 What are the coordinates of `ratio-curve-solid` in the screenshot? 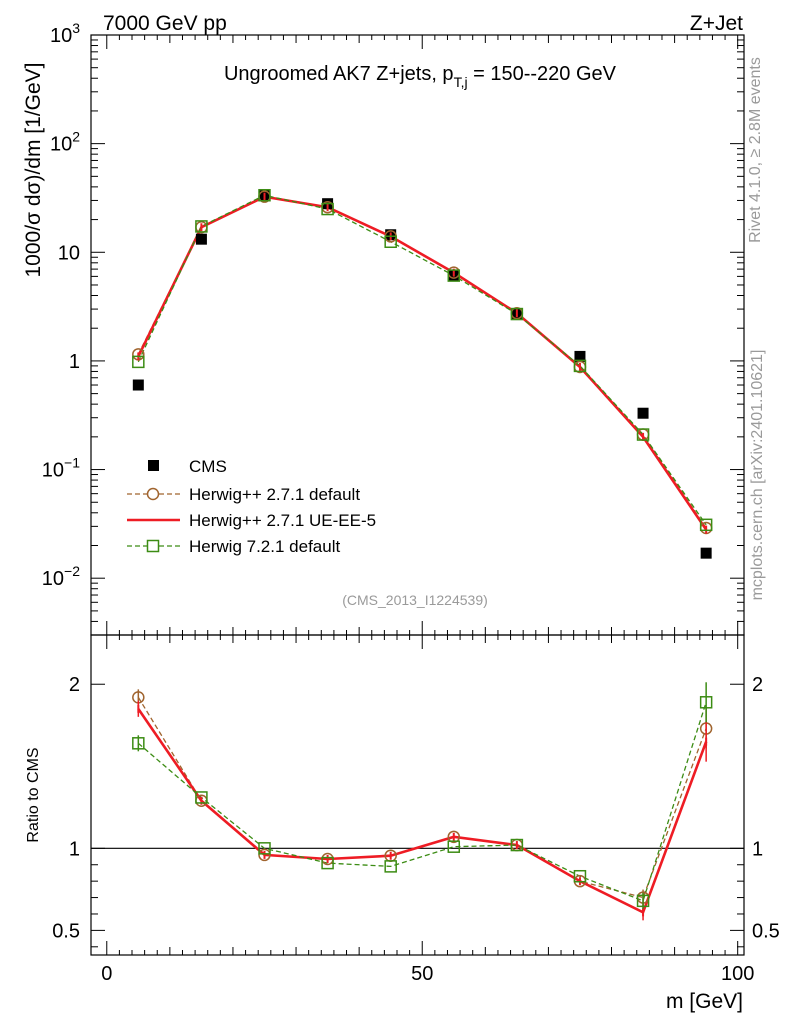 It's located at (422, 811).